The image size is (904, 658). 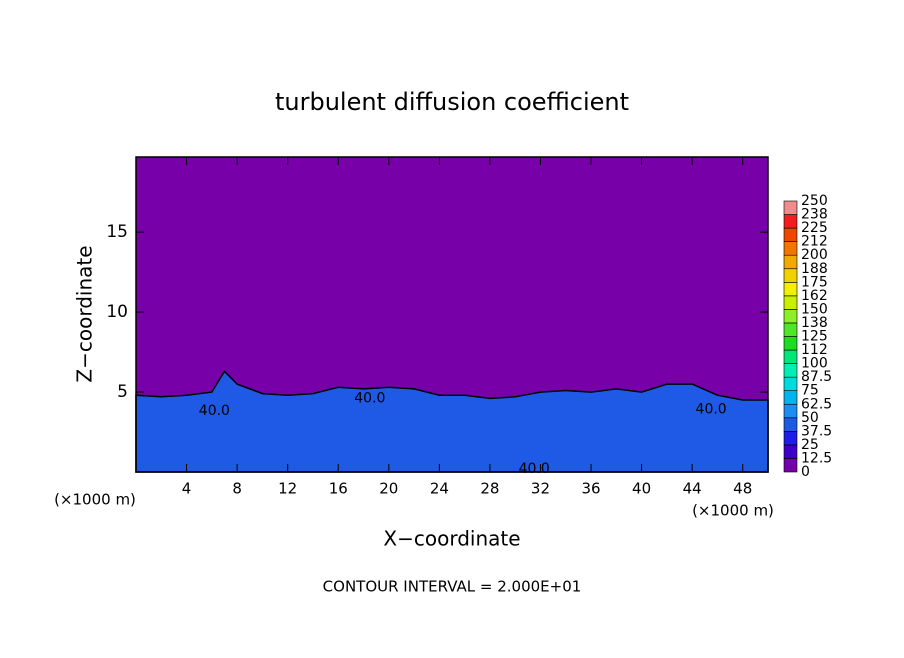 I want to click on x-tick-label: 16, so click(x=338, y=489).